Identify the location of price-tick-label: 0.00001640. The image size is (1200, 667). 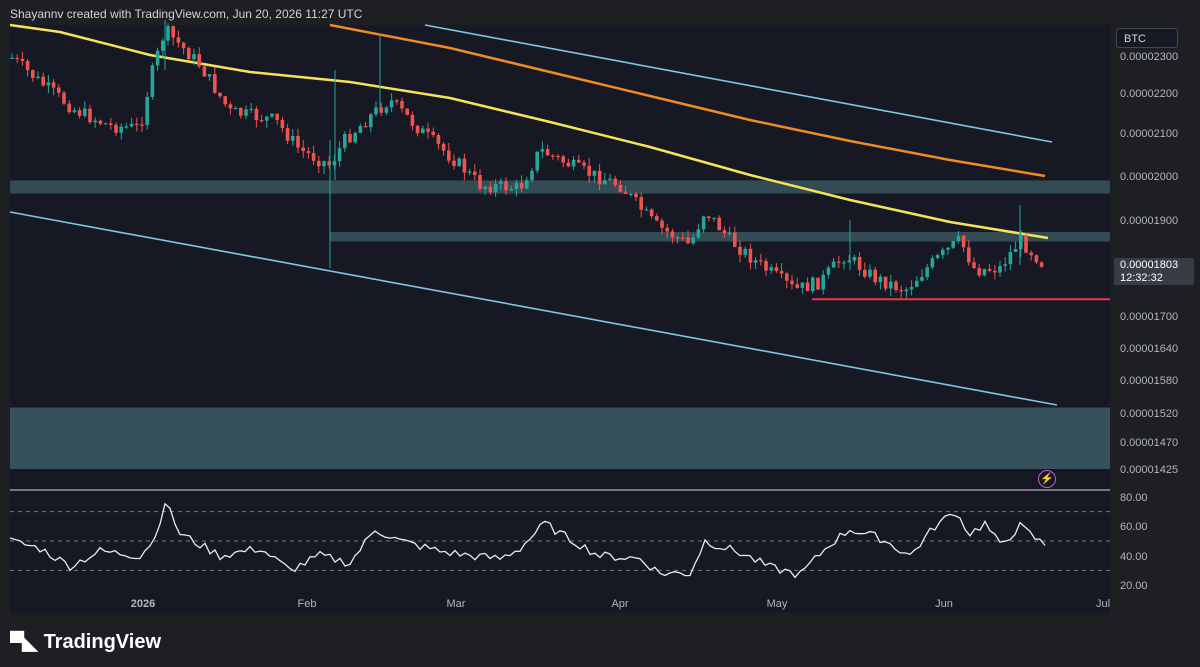
(1149, 349).